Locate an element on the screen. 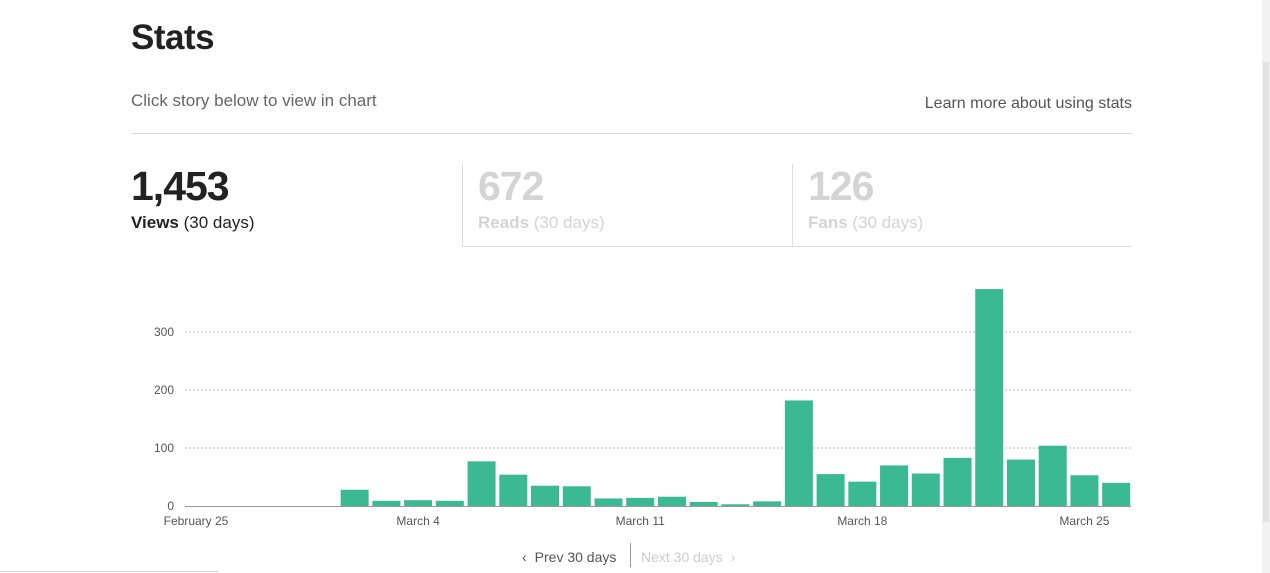 The height and width of the screenshot is (573, 1270). next-30-days-button: Next 30 days › is located at coordinates (688, 557).